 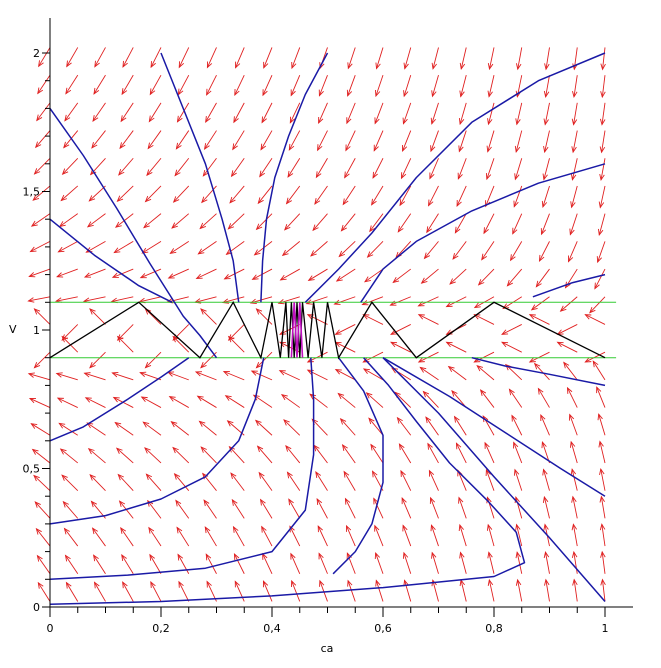 I want to click on x-tick-label: 0,4, so click(x=272, y=628).